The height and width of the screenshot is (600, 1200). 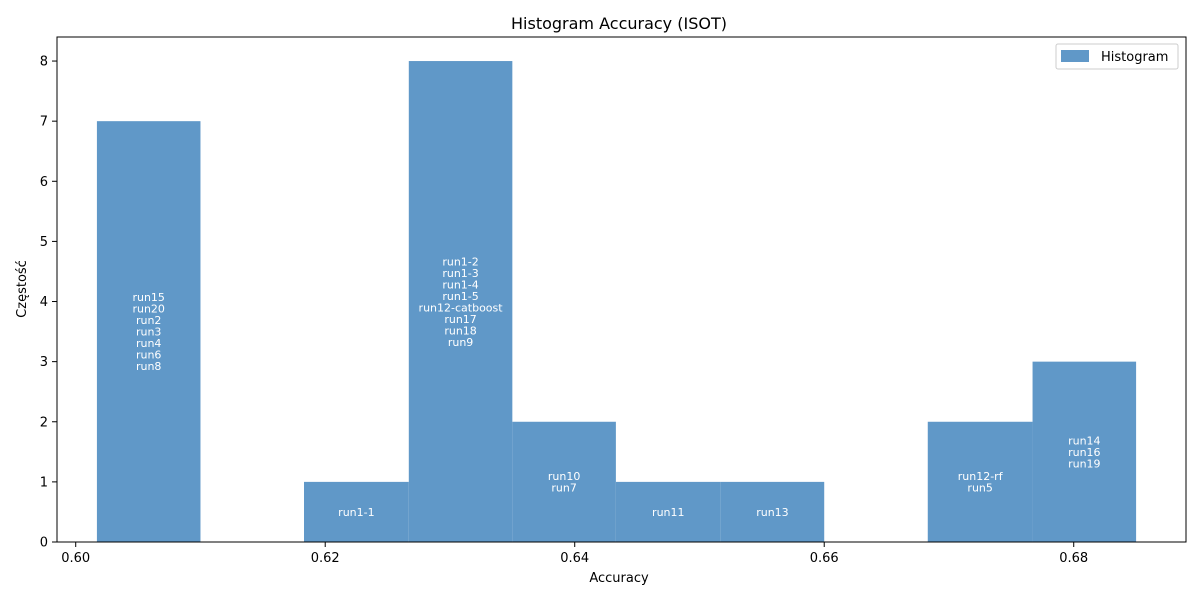 What do you see at coordinates (22, 289) in the screenshot?
I see `y-axis-label: Częstość` at bounding box center [22, 289].